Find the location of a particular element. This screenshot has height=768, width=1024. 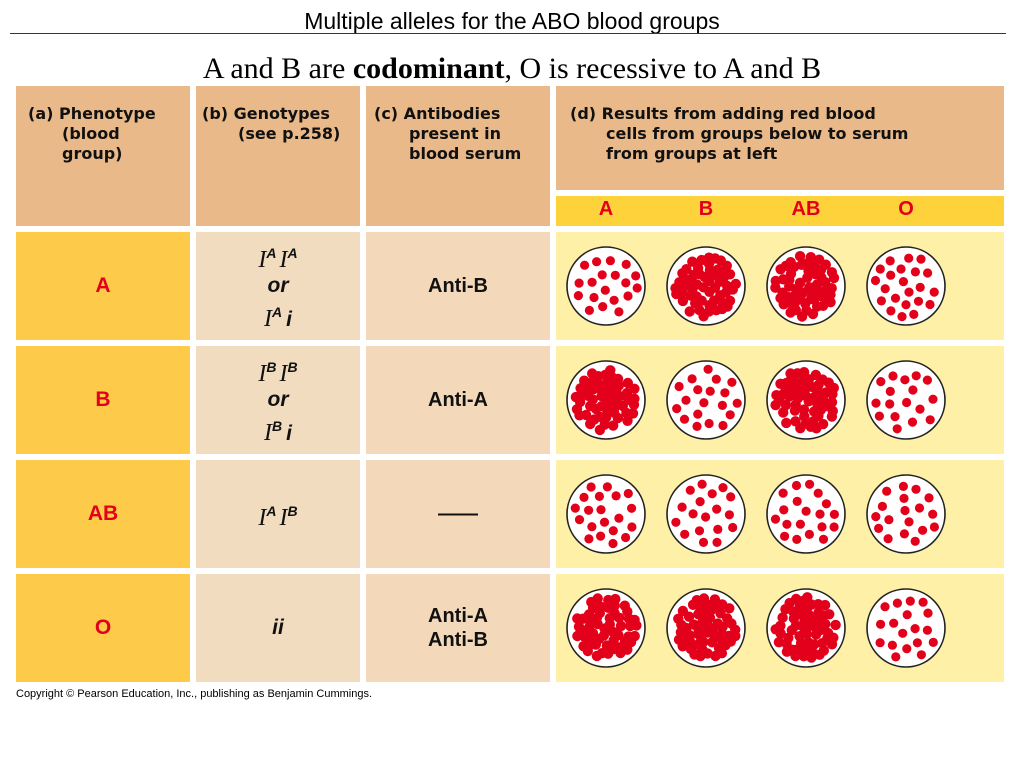

result-dish-ab-serum-a-cells is located at coordinates (606, 514).